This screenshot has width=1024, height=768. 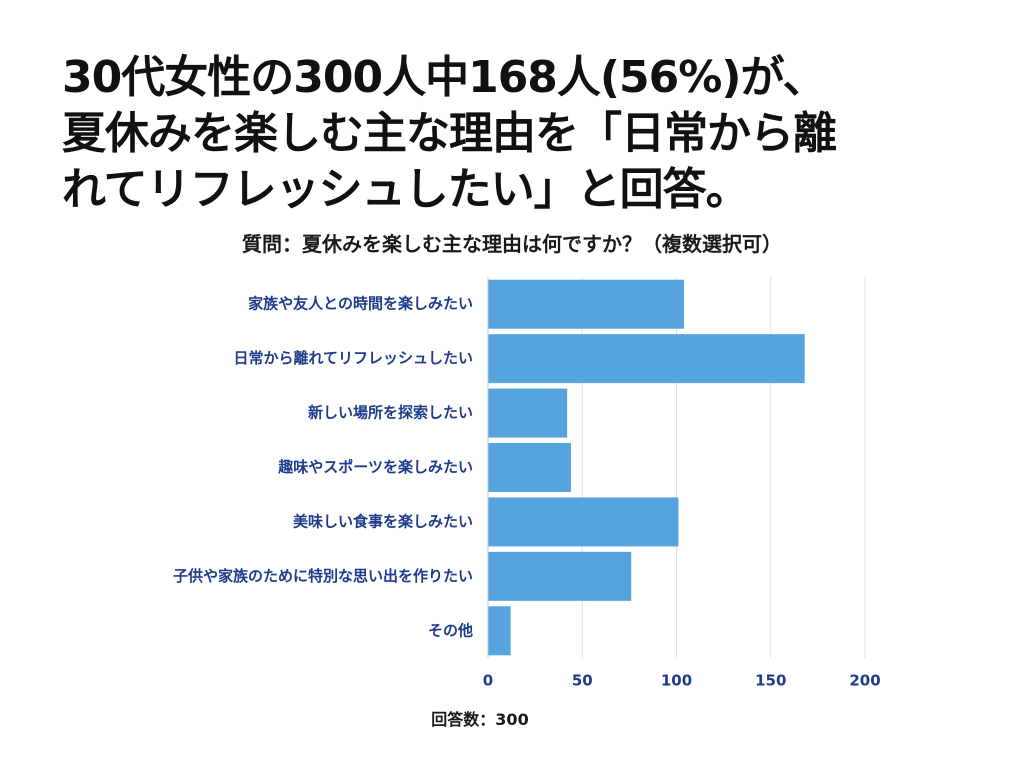 What do you see at coordinates (383, 521) in the screenshot?
I see `category-label-5: 美味しい食事を楽しみたい` at bounding box center [383, 521].